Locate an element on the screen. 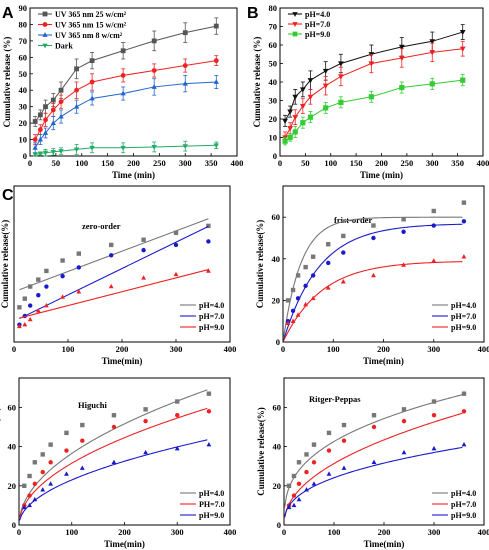  x-tick-label: 350 is located at coordinates (211, 163).